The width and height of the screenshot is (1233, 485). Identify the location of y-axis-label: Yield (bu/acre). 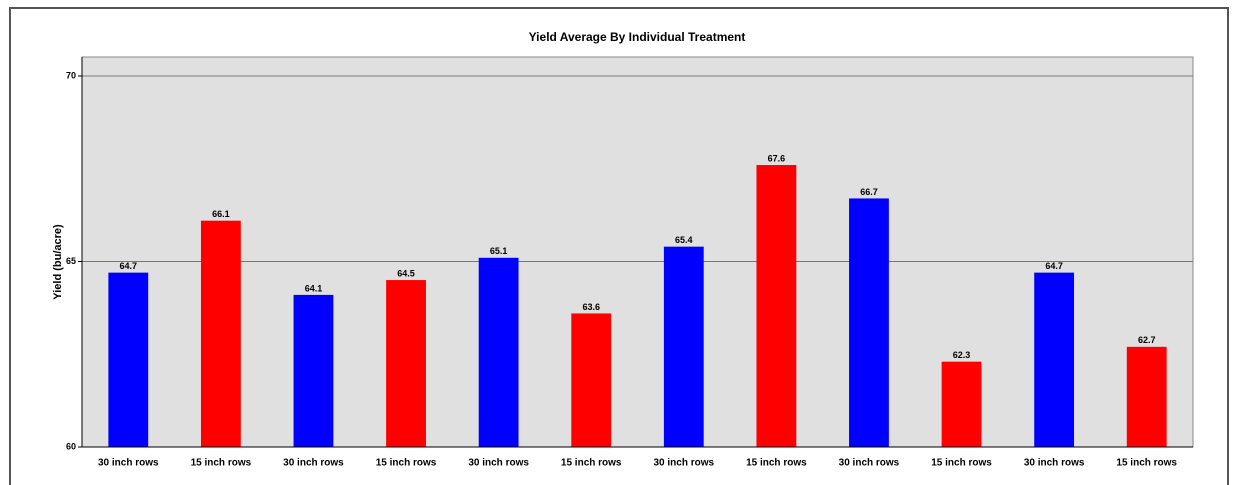
(58, 262).